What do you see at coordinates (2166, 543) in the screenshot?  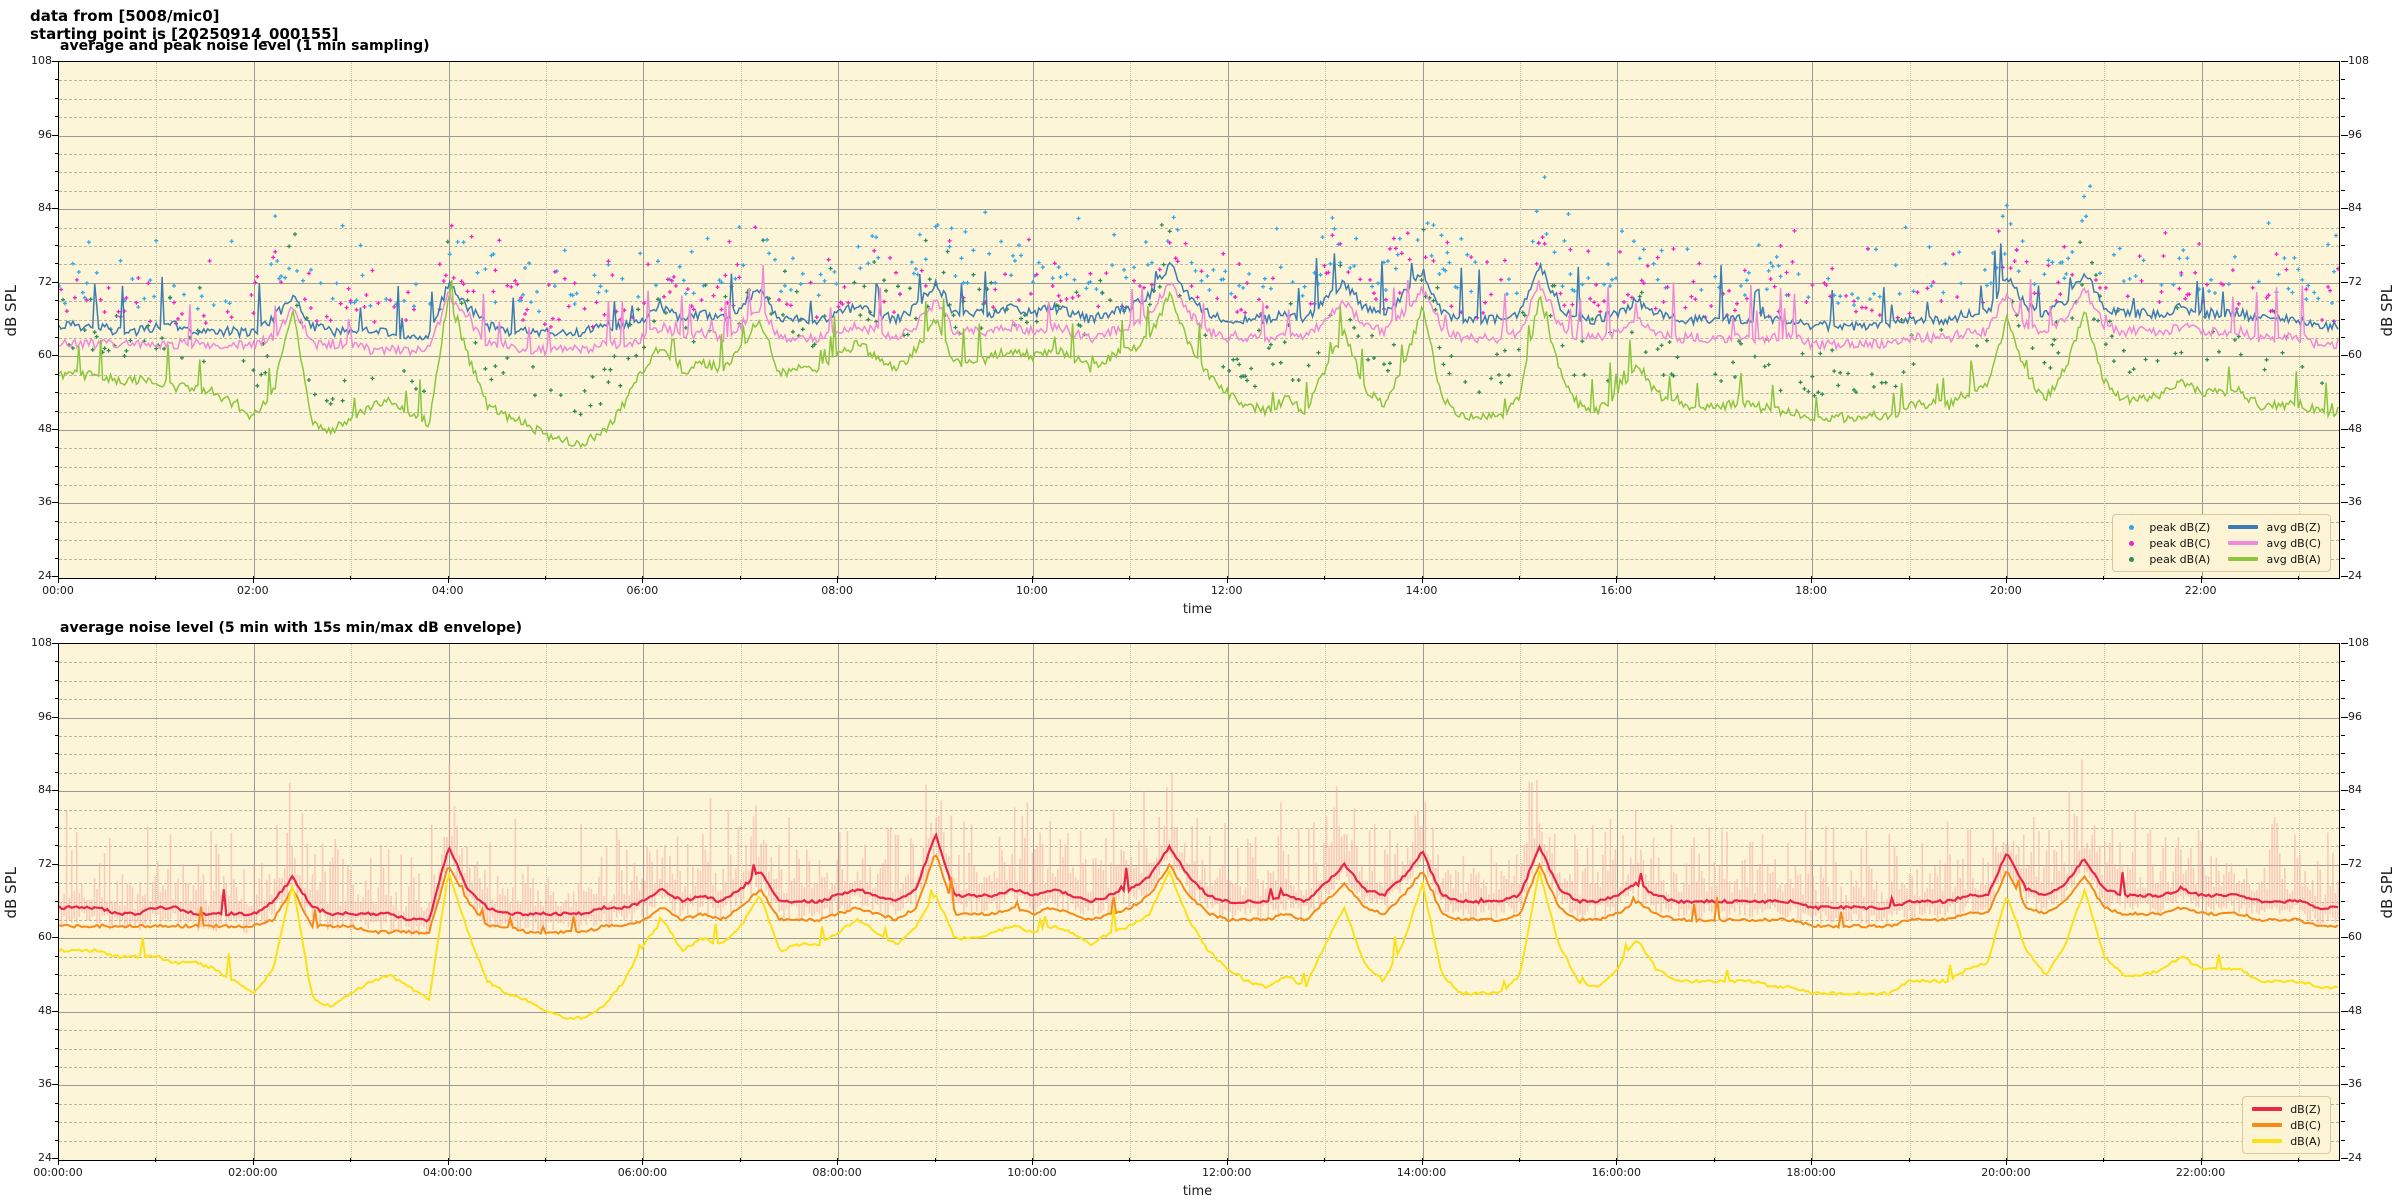 I see `legend-item: peak dB(C)` at bounding box center [2166, 543].